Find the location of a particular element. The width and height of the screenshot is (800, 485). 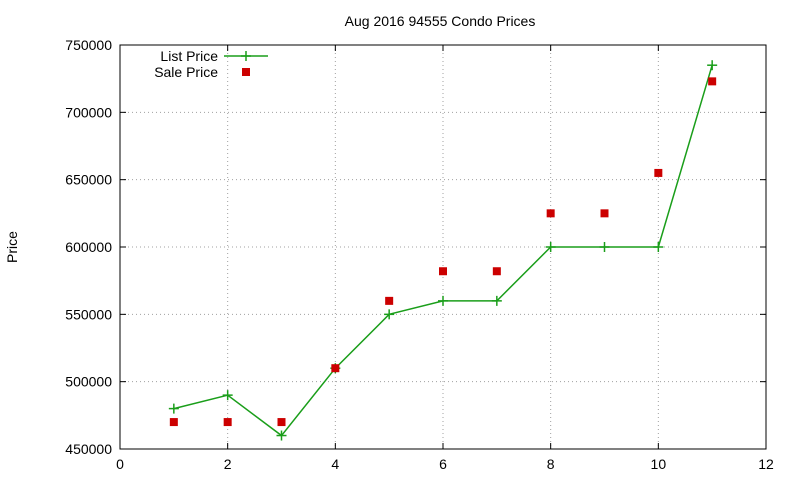

x-tick-label: 6 is located at coordinates (443, 464).